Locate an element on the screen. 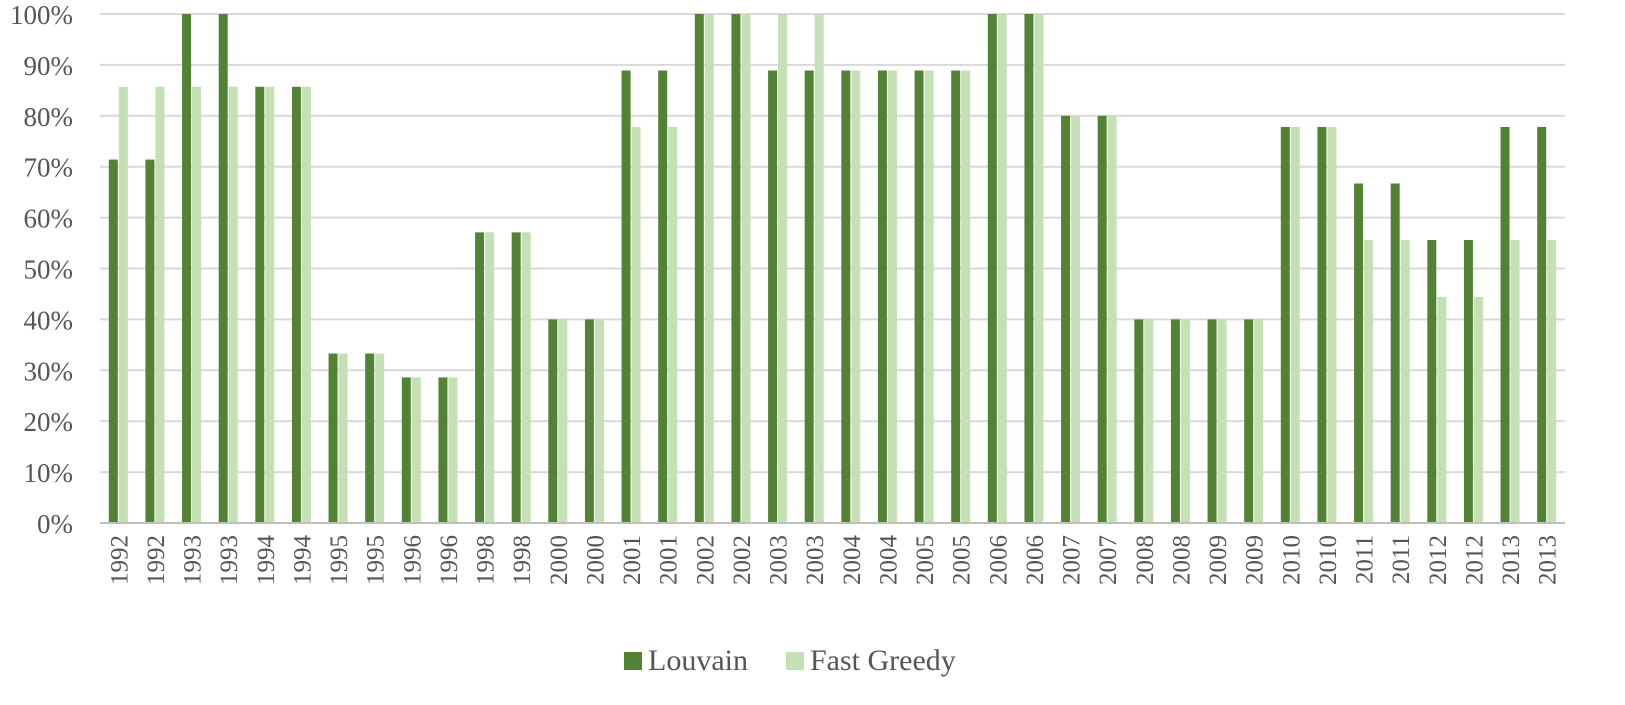 This screenshot has height=705, width=1625. y-tick-label: 50% is located at coordinates (49, 270).